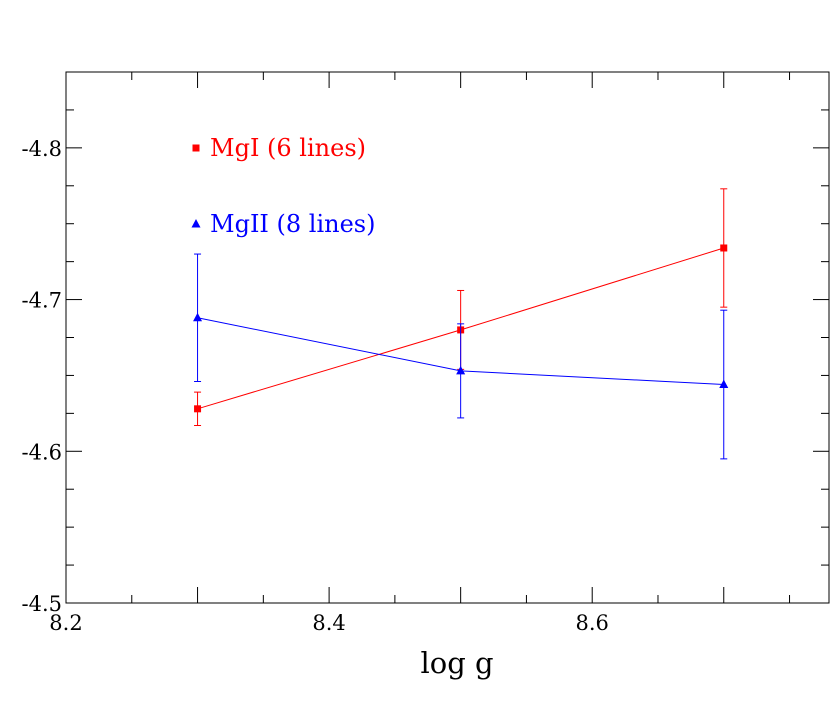 This screenshot has height=719, width=830. I want to click on x-tick-label: 8.2, so click(65, 623).